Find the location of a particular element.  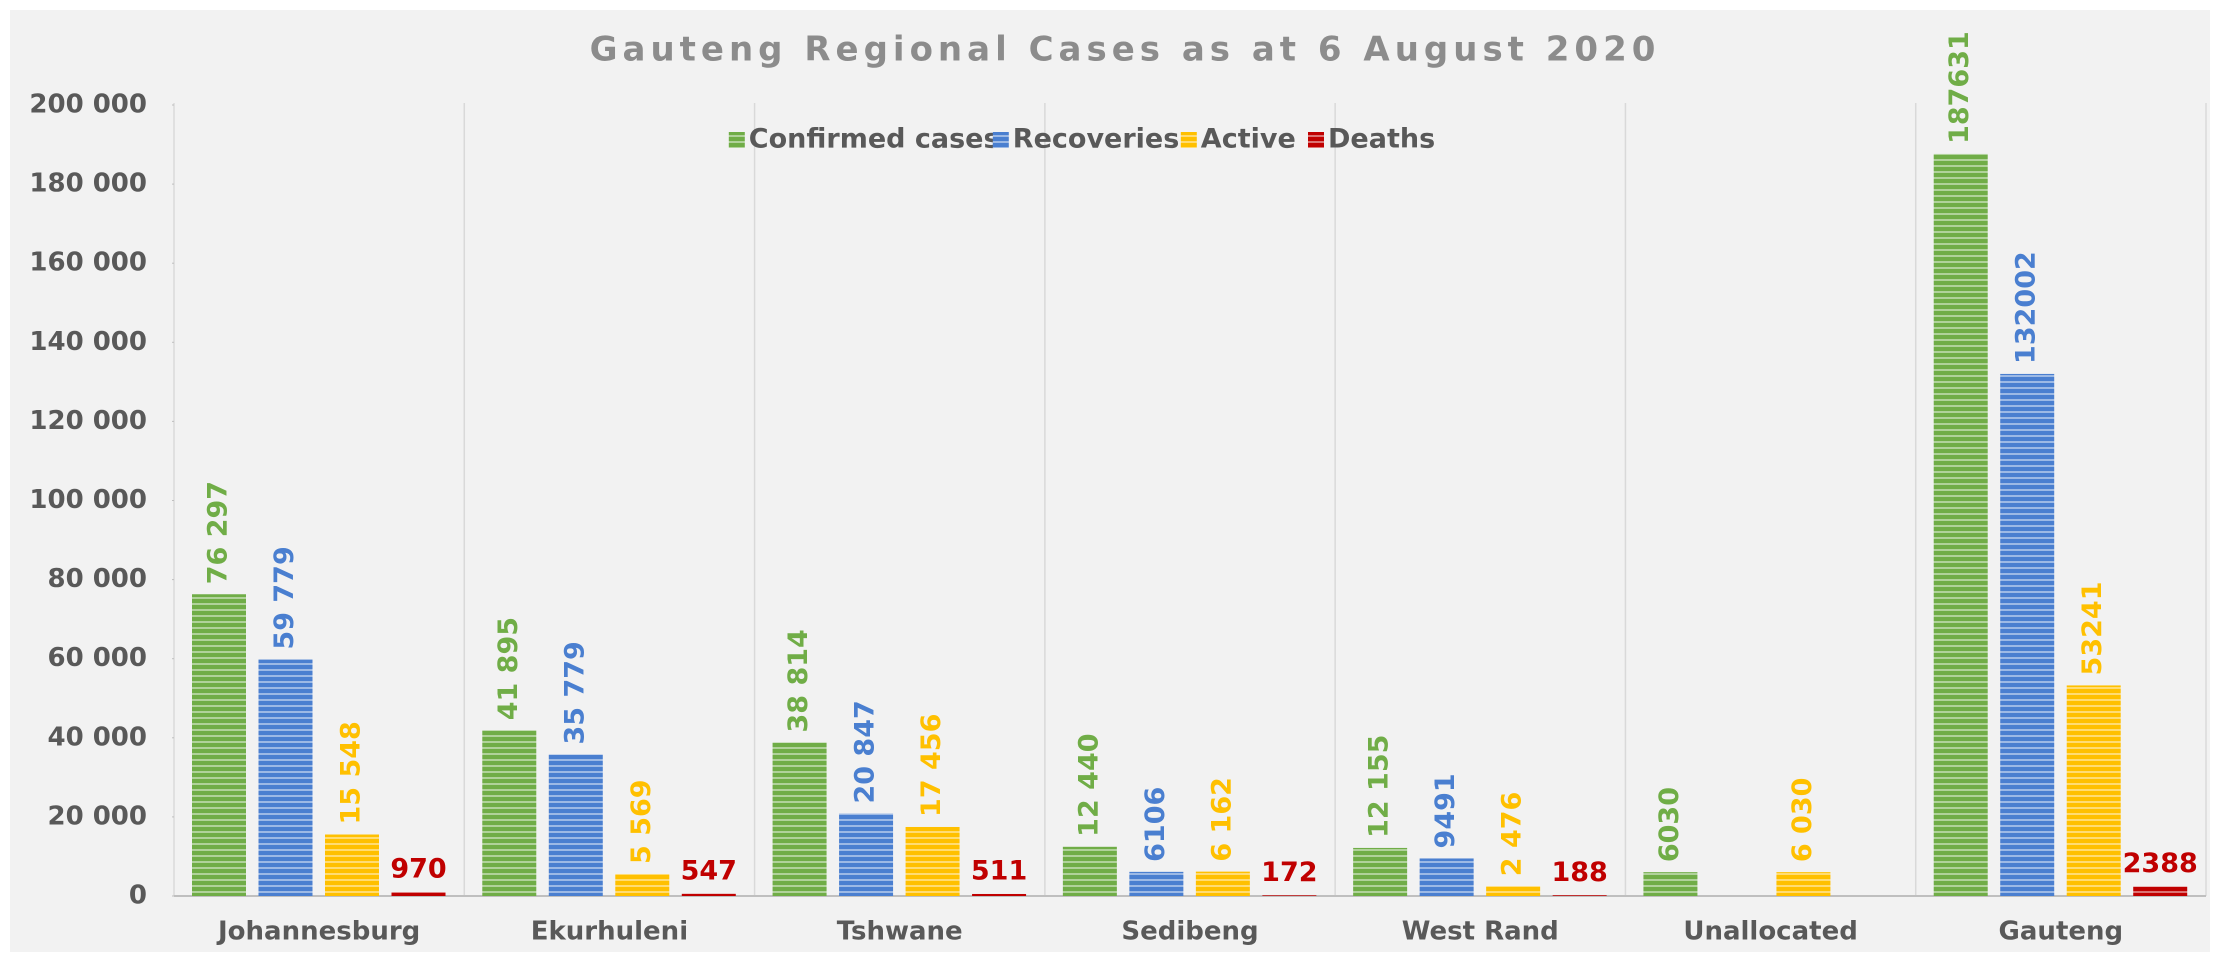

data-label: 6 030 is located at coordinates (1802, 820).